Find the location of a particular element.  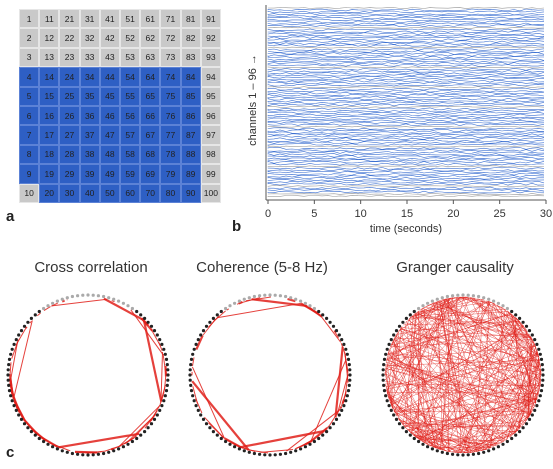

connectivity-circle is located at coordinates (270, 375).